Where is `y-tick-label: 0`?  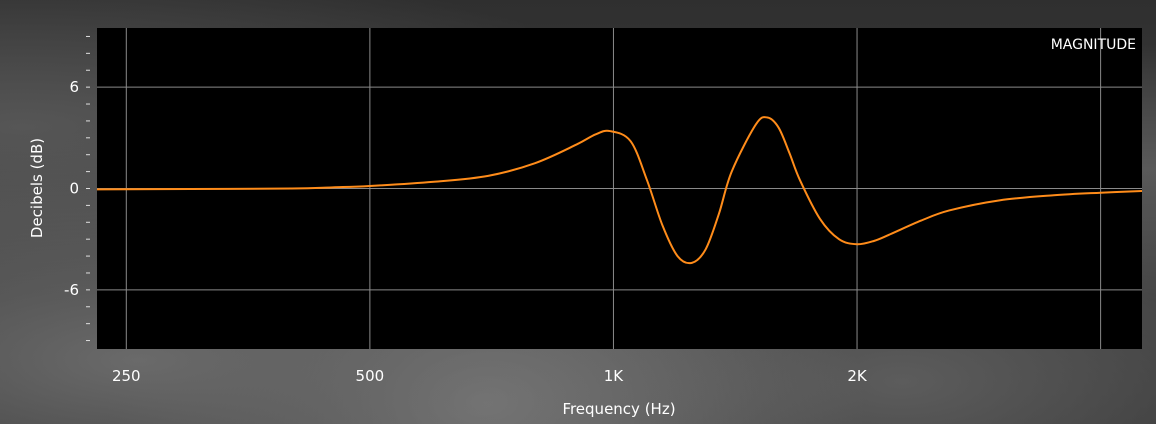
y-tick-label: 0 is located at coordinates (74, 189).